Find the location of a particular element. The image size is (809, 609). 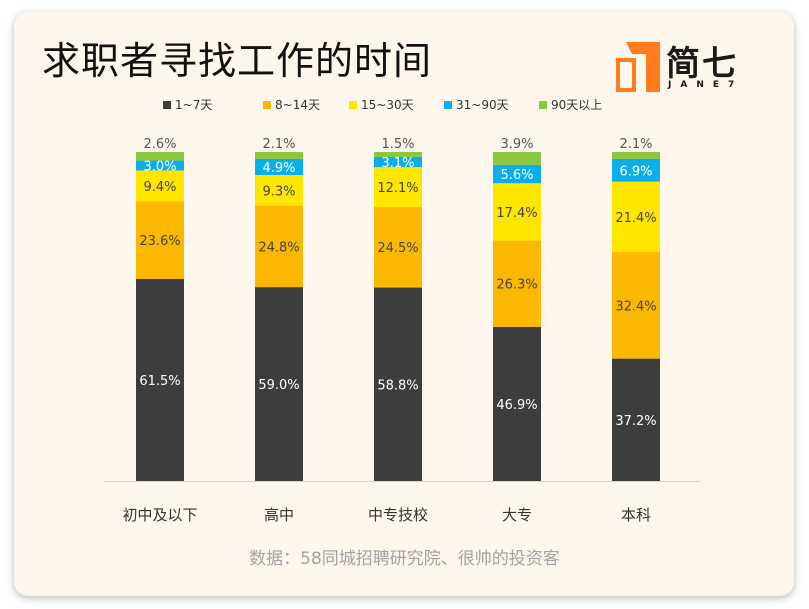

data-label-4-3: 17.4% is located at coordinates (516, 213).